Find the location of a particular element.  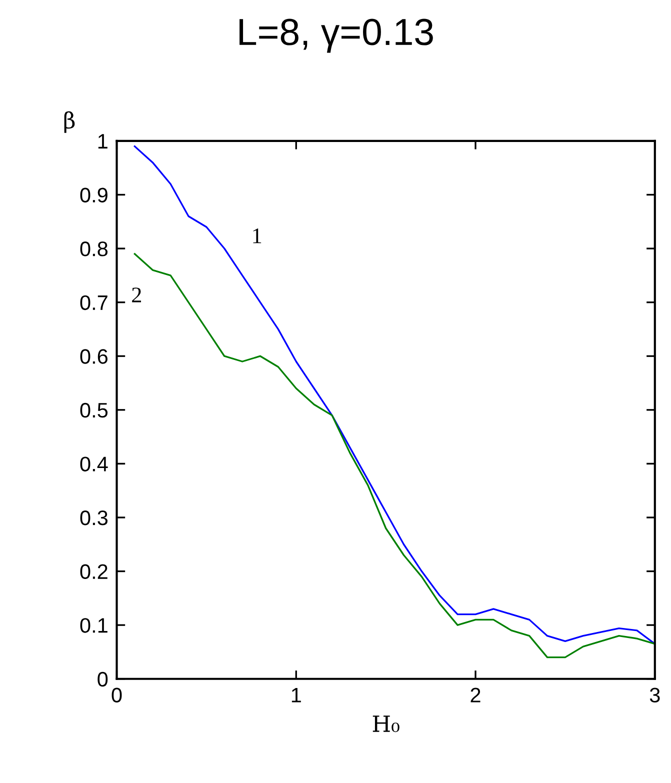

y-tick-label: 0.8 is located at coordinates (94, 249).